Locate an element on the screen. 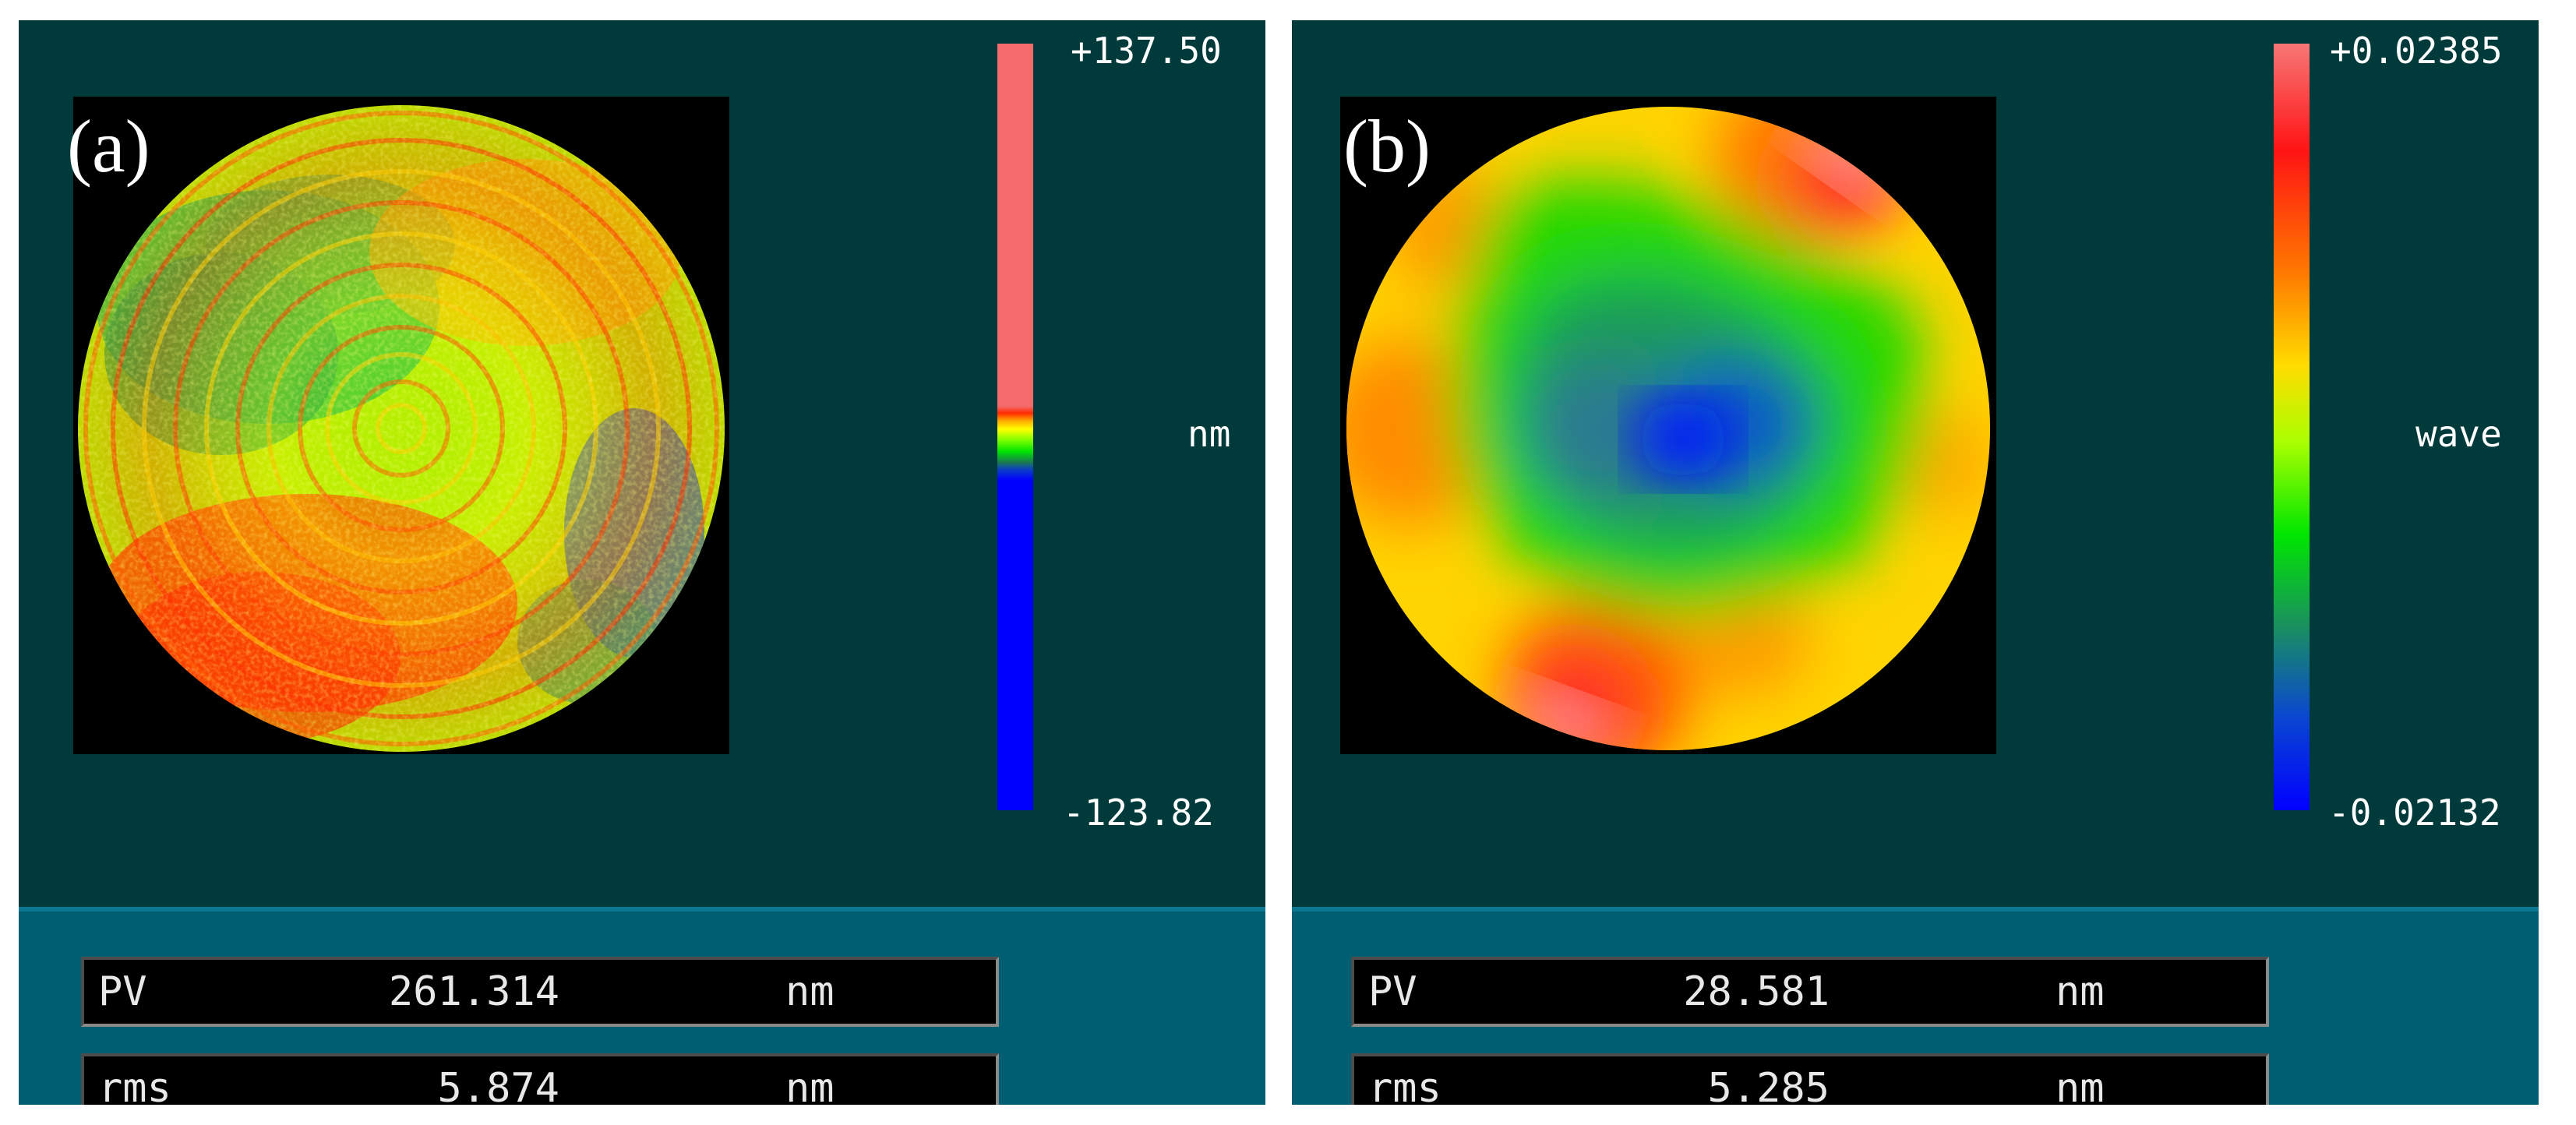 This screenshot has width=2576, height=1125. pv-value: 261.314 is located at coordinates (473, 992).